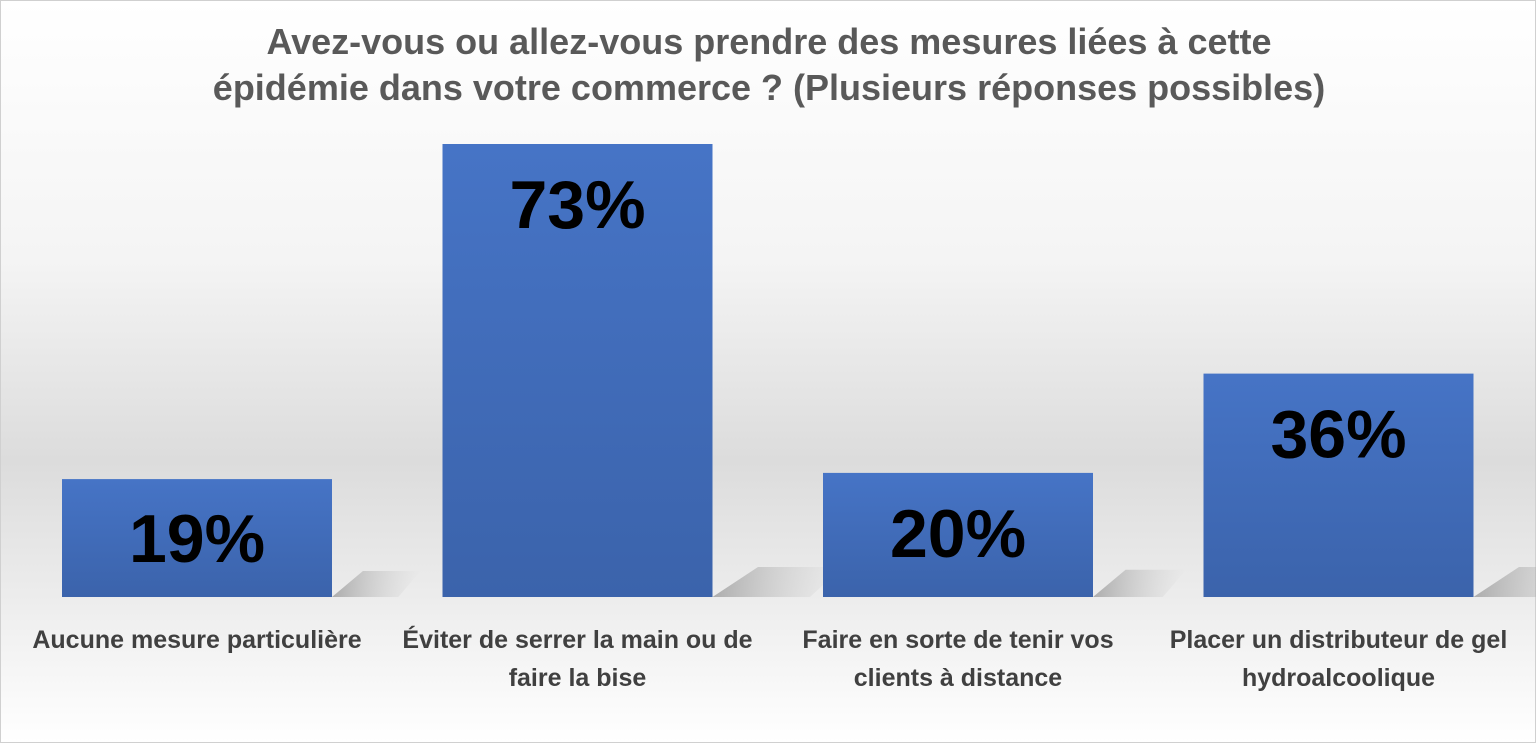 Image resolution: width=1536 pixels, height=744 pixels. Describe the element at coordinates (577, 205) in the screenshot. I see `data-label: 73%` at that location.